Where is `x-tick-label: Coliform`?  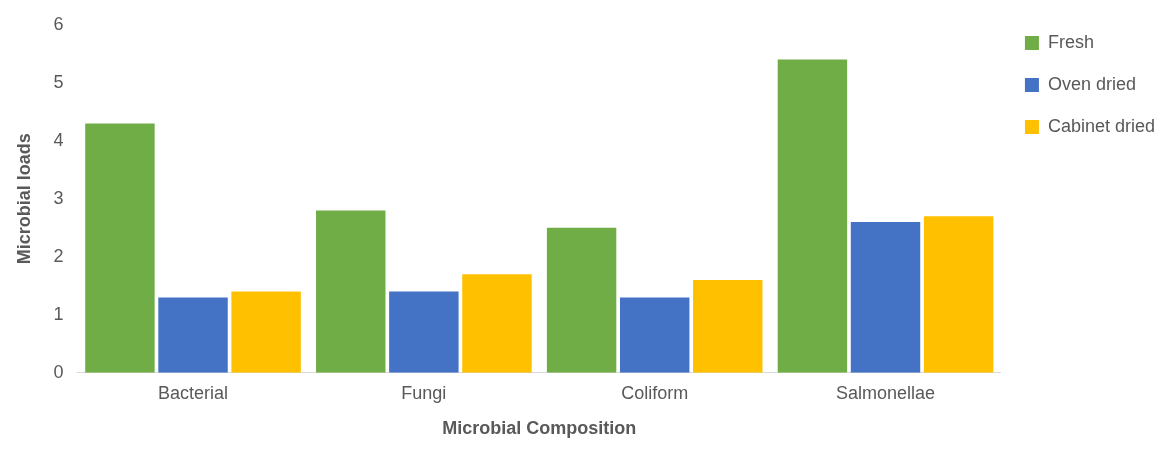
x-tick-label: Coliform is located at coordinates (655, 392).